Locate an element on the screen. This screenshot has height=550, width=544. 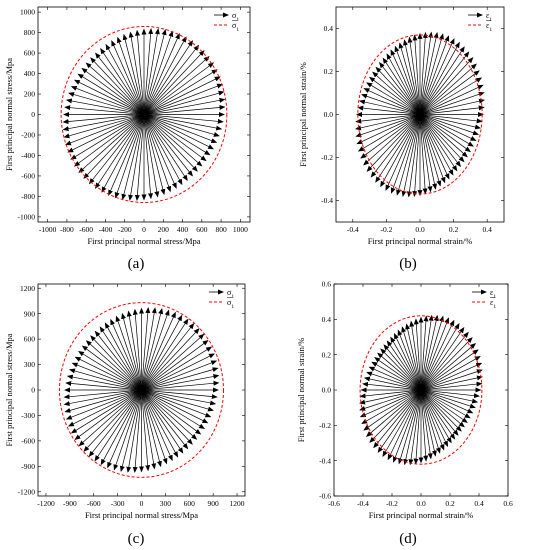
panel-caption: (a) is located at coordinates (136, 264).